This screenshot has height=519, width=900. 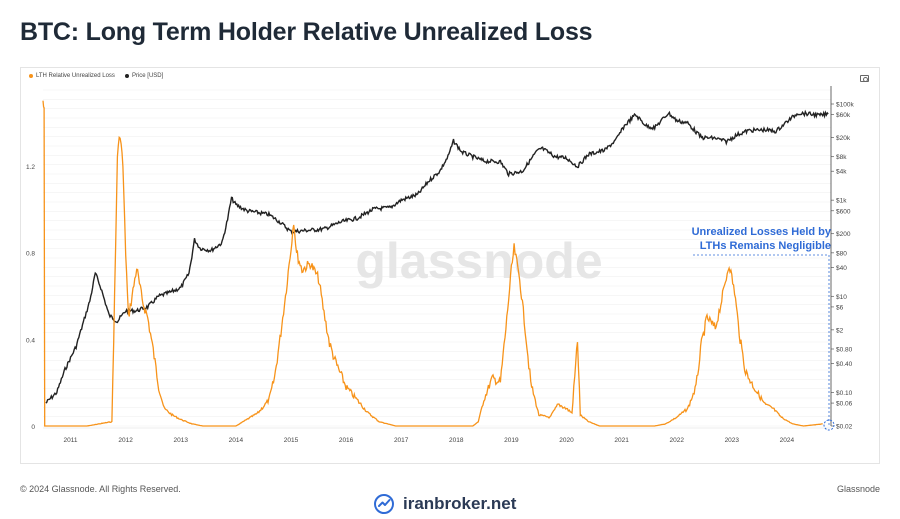 What do you see at coordinates (841, 157) in the screenshot?
I see `y-right-tick-label: $8k` at bounding box center [841, 157].